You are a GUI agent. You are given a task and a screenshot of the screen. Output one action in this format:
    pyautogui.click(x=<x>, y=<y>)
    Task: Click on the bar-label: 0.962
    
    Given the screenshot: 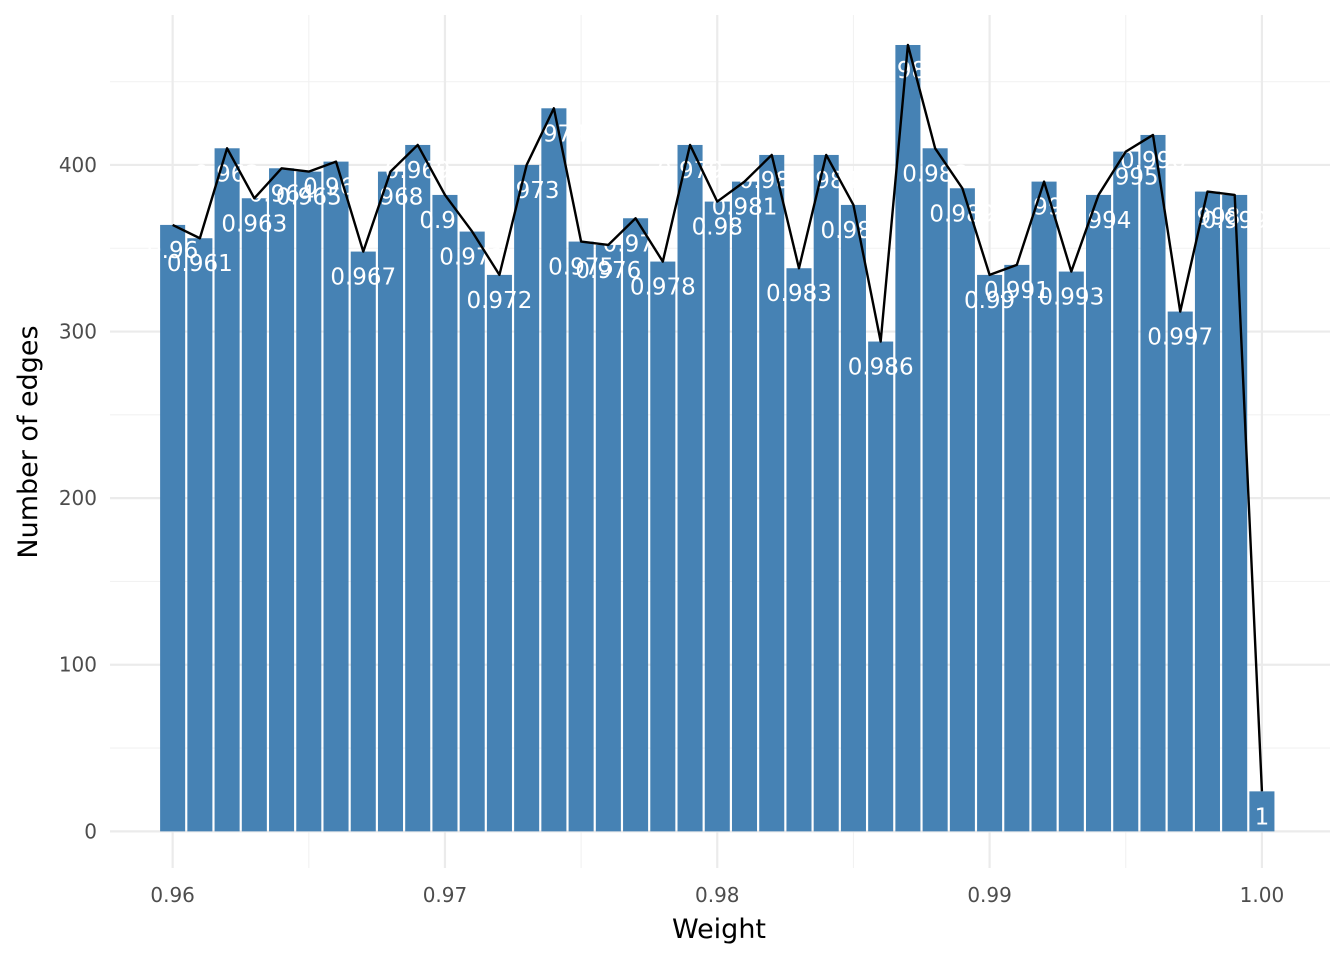 What is the action you would take?
    pyautogui.click(x=227, y=174)
    